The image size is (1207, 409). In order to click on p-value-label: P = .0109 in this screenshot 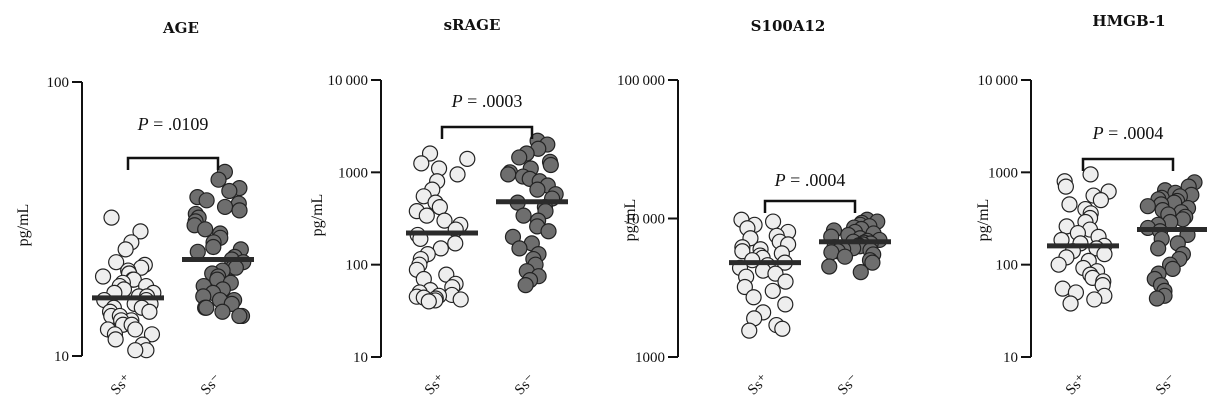, I will do `click(173, 124)`.